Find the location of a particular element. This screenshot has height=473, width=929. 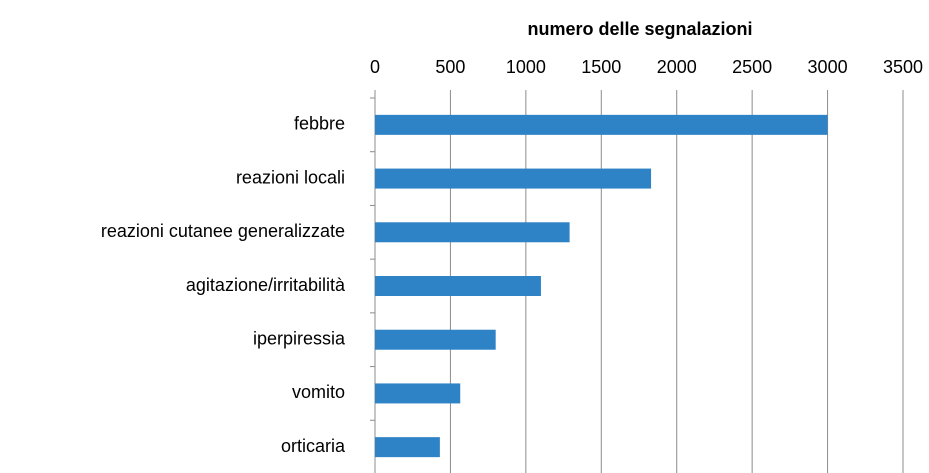

y-tick-label: agitazione/irritabilità is located at coordinates (266, 285).